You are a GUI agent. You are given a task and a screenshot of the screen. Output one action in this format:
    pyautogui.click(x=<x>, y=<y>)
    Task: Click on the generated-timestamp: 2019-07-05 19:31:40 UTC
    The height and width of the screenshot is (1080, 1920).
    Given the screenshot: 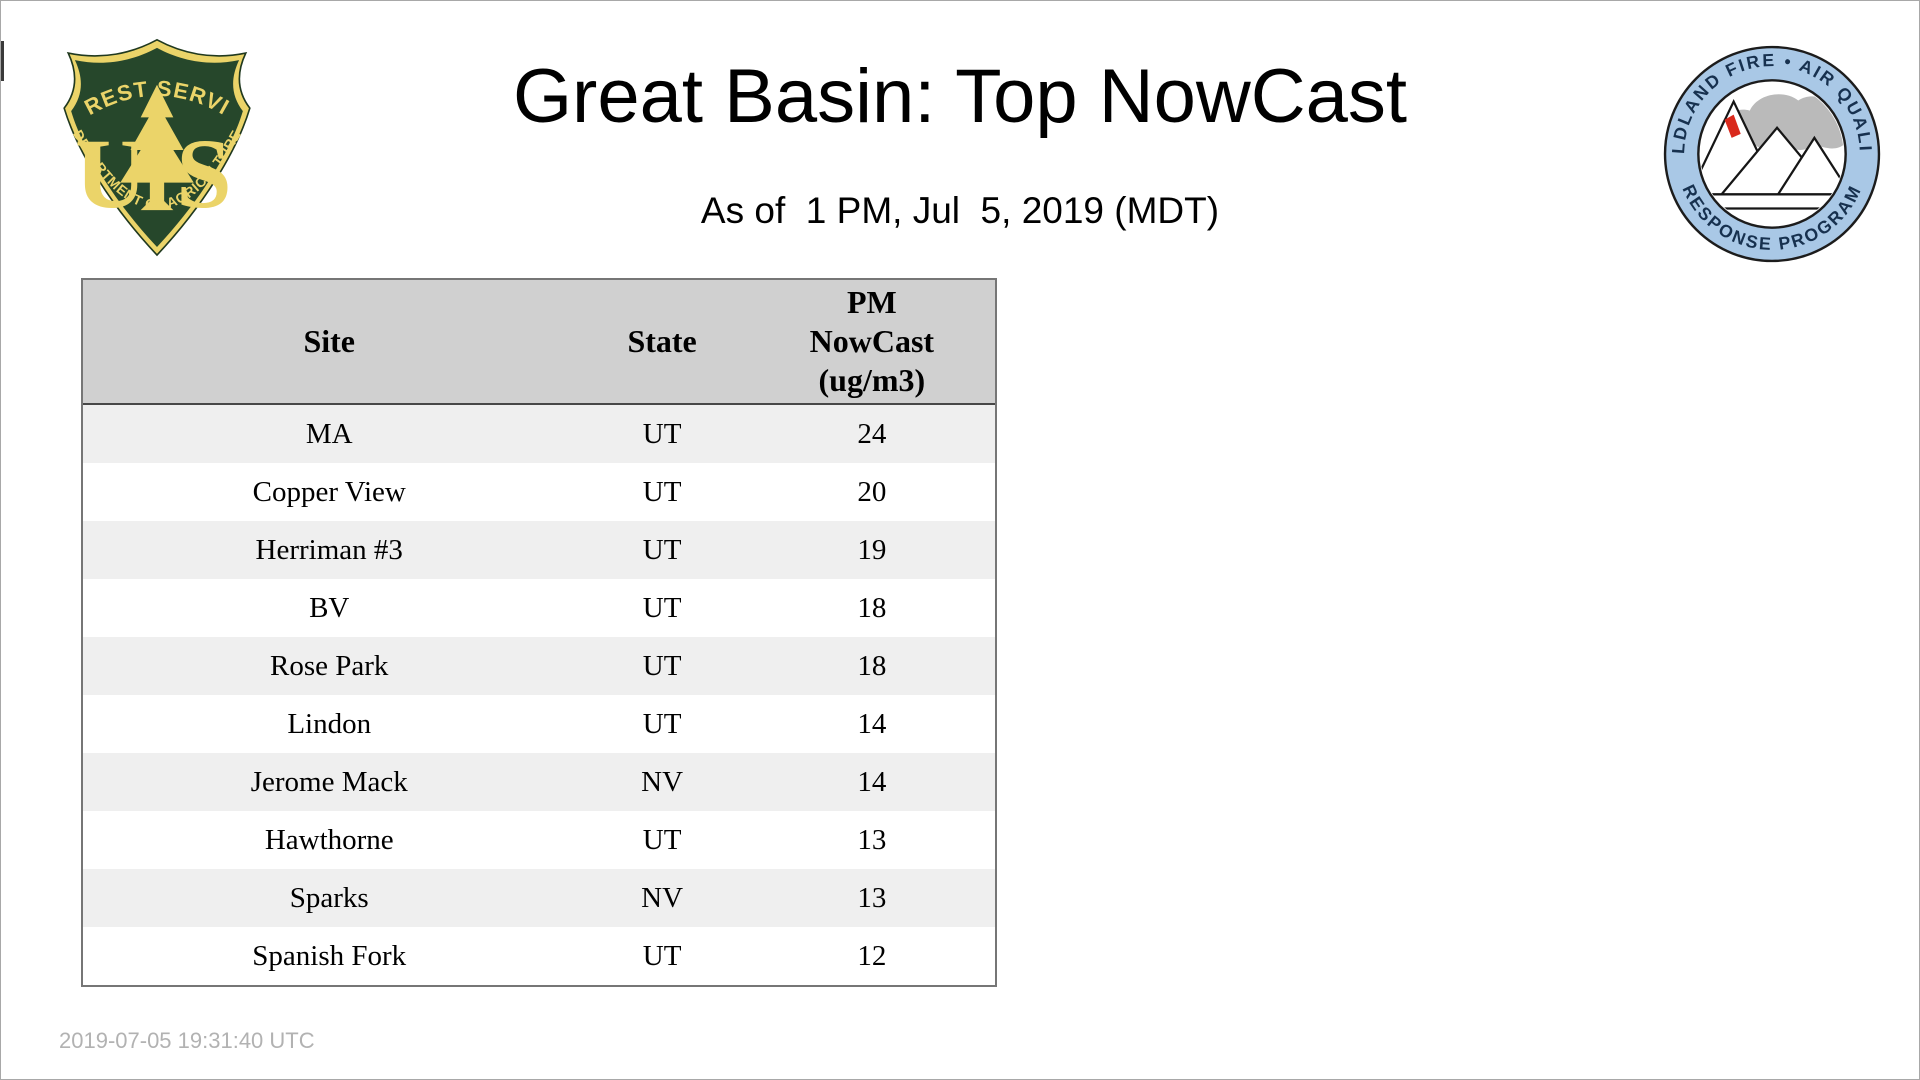 What is the action you would take?
    pyautogui.click(x=187, y=1040)
    